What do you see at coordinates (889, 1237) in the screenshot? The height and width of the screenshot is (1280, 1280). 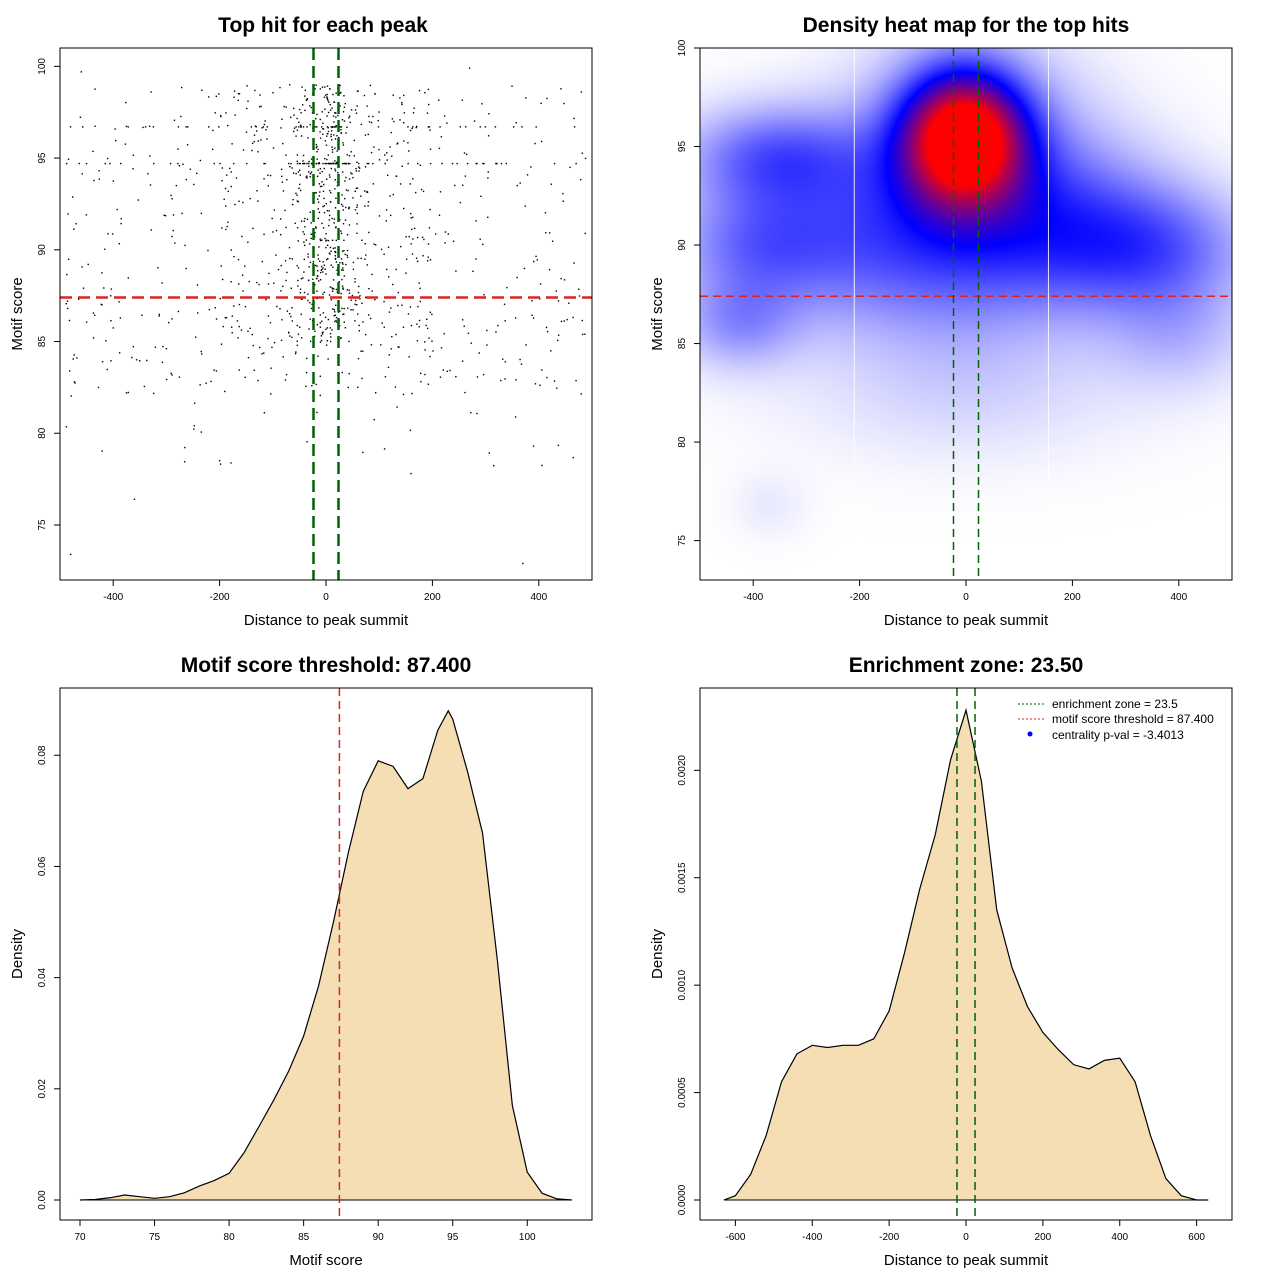 I see `distance-density-xtick-label: -200` at bounding box center [889, 1237].